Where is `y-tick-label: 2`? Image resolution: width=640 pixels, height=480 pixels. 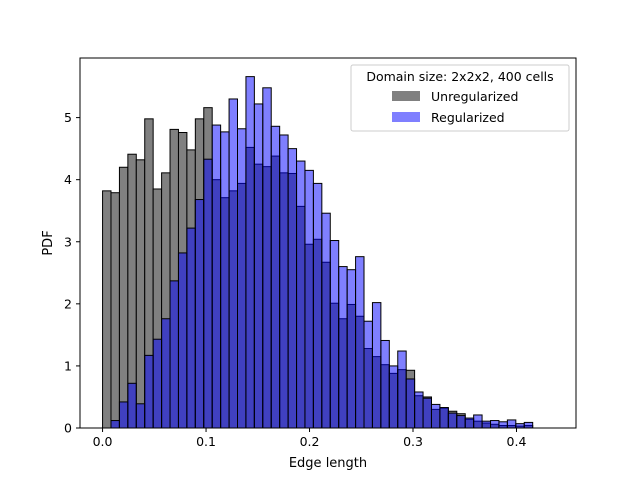 y-tick-label: 2 is located at coordinates (68, 303).